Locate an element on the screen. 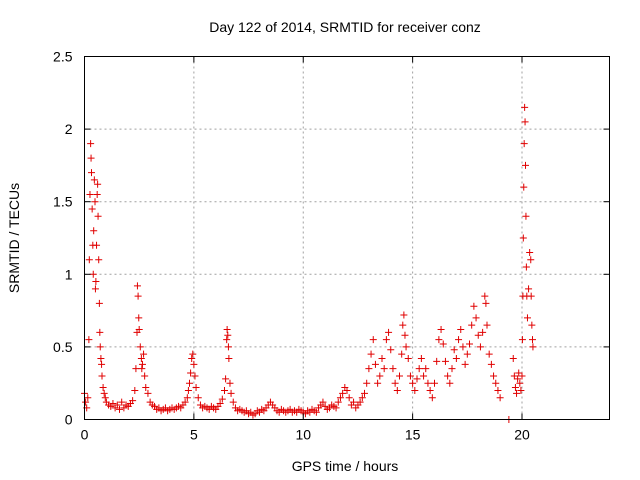 The image size is (640, 480). y-tick-label: 0 is located at coordinates (69, 420).